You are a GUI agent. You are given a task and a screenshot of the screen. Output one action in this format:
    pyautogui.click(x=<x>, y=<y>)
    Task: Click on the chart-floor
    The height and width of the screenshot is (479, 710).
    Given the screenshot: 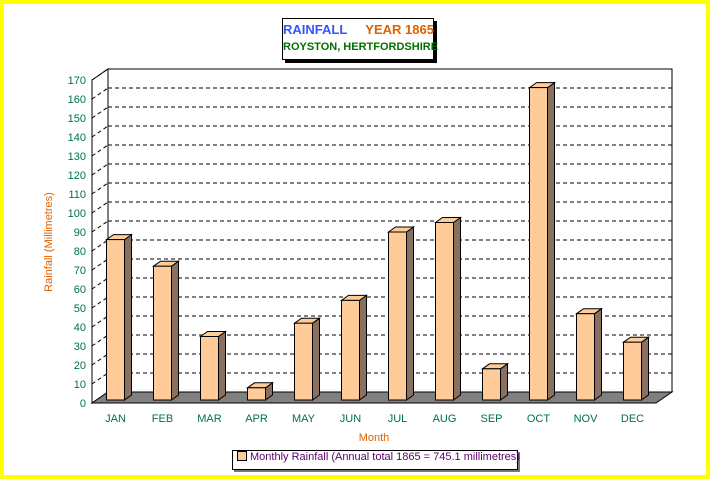 What is the action you would take?
    pyautogui.click(x=382, y=397)
    